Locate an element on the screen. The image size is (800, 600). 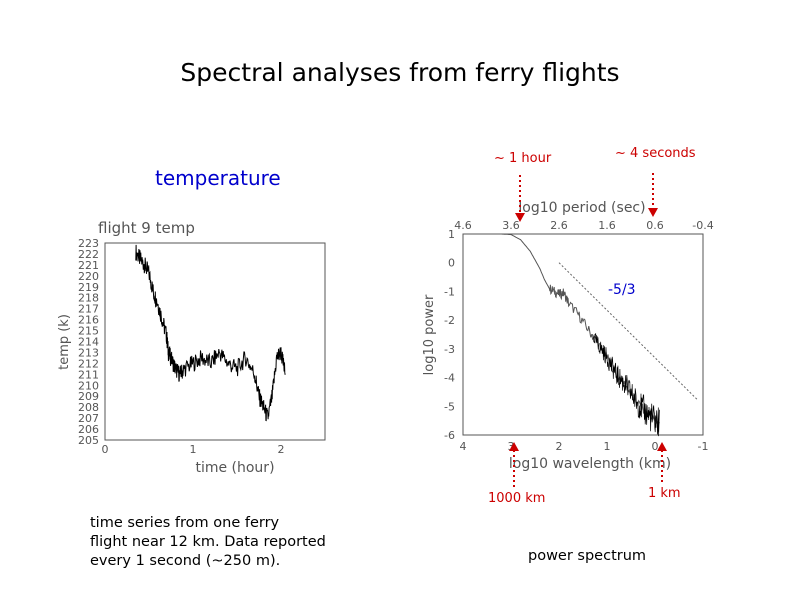
power-spectrum-line is located at coordinates (573, 329).